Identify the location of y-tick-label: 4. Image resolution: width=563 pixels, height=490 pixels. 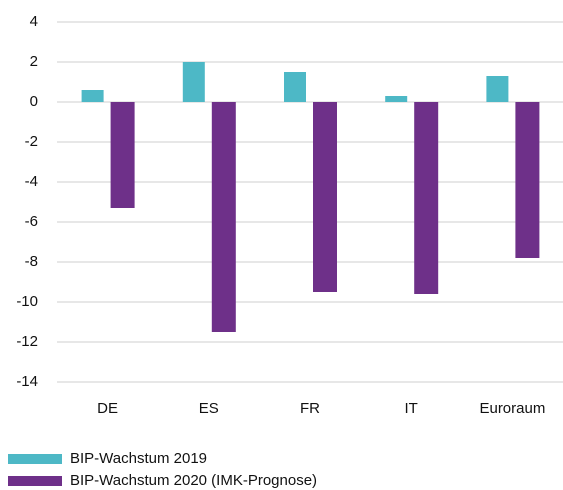
(34, 21).